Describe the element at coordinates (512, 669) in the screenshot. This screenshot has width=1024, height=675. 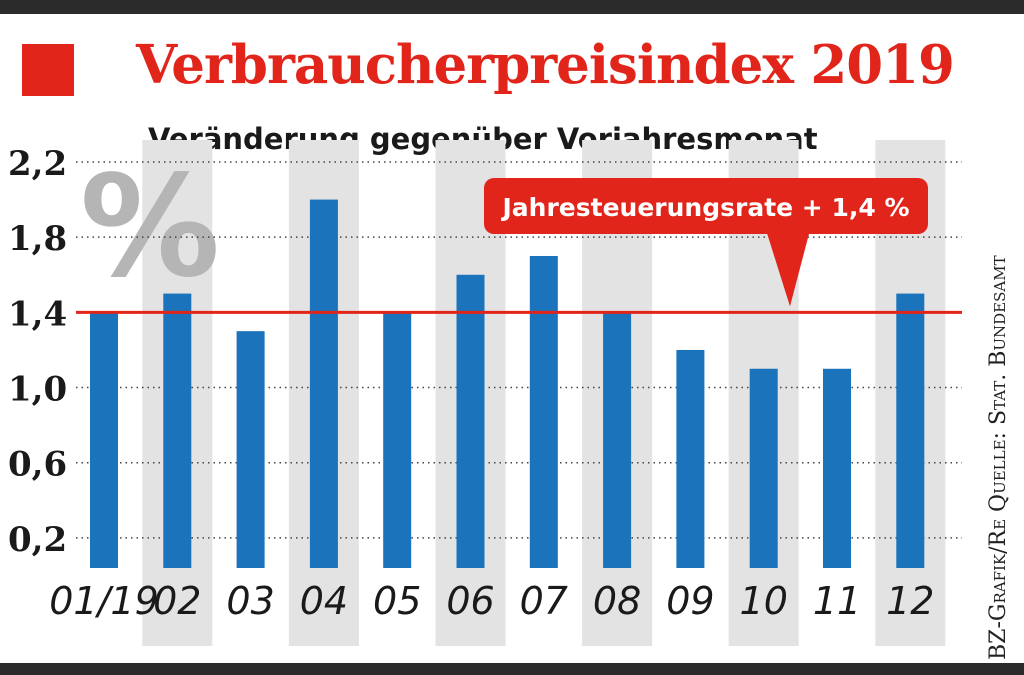
I see `bottom-border` at that location.